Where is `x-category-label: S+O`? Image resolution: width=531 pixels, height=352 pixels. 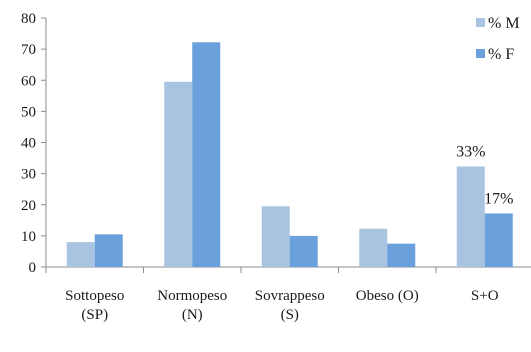
x-category-label: S+O is located at coordinates (485, 296).